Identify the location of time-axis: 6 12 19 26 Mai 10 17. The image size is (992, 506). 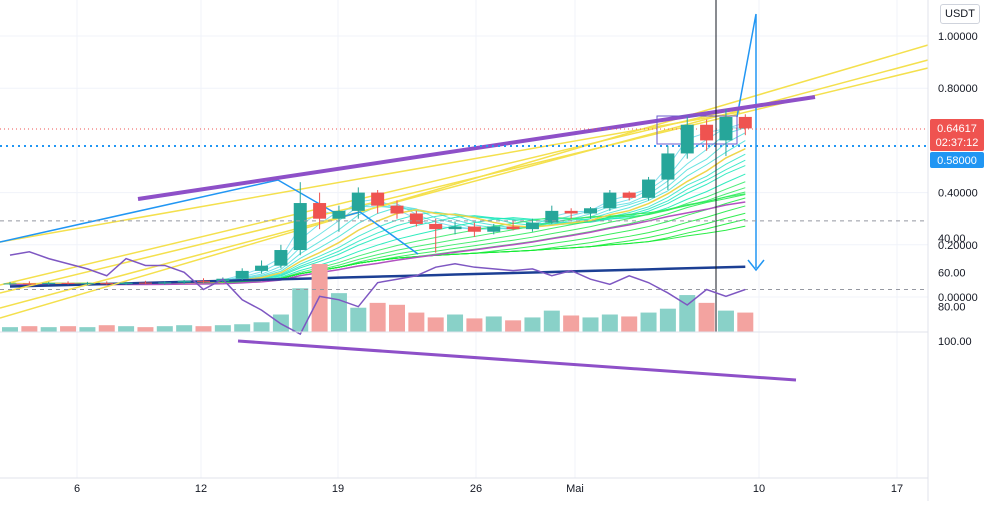
(488, 489).